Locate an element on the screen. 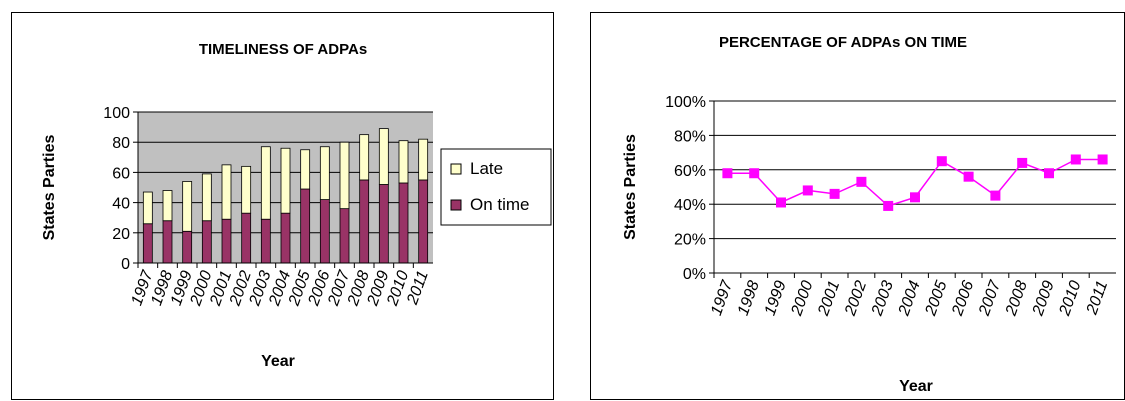  x-tick-label: 2006 is located at coordinates (963, 298).